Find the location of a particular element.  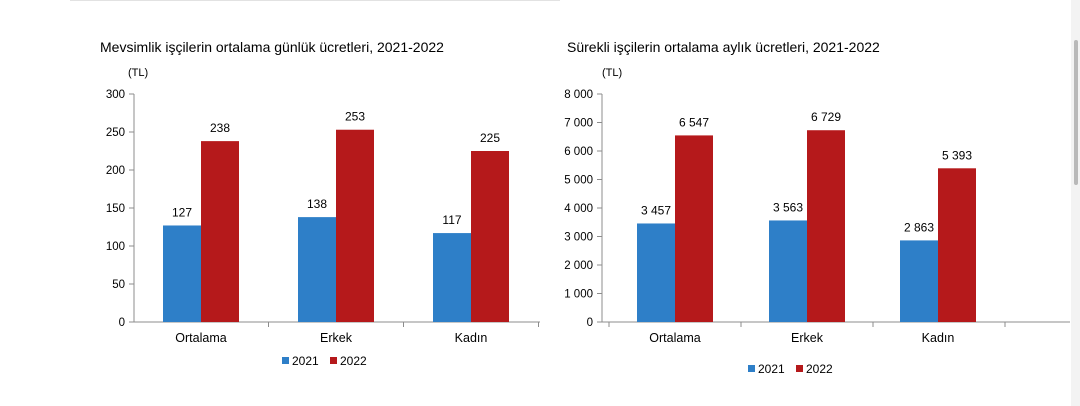

y-tick-label: 250 is located at coordinates (115, 133).